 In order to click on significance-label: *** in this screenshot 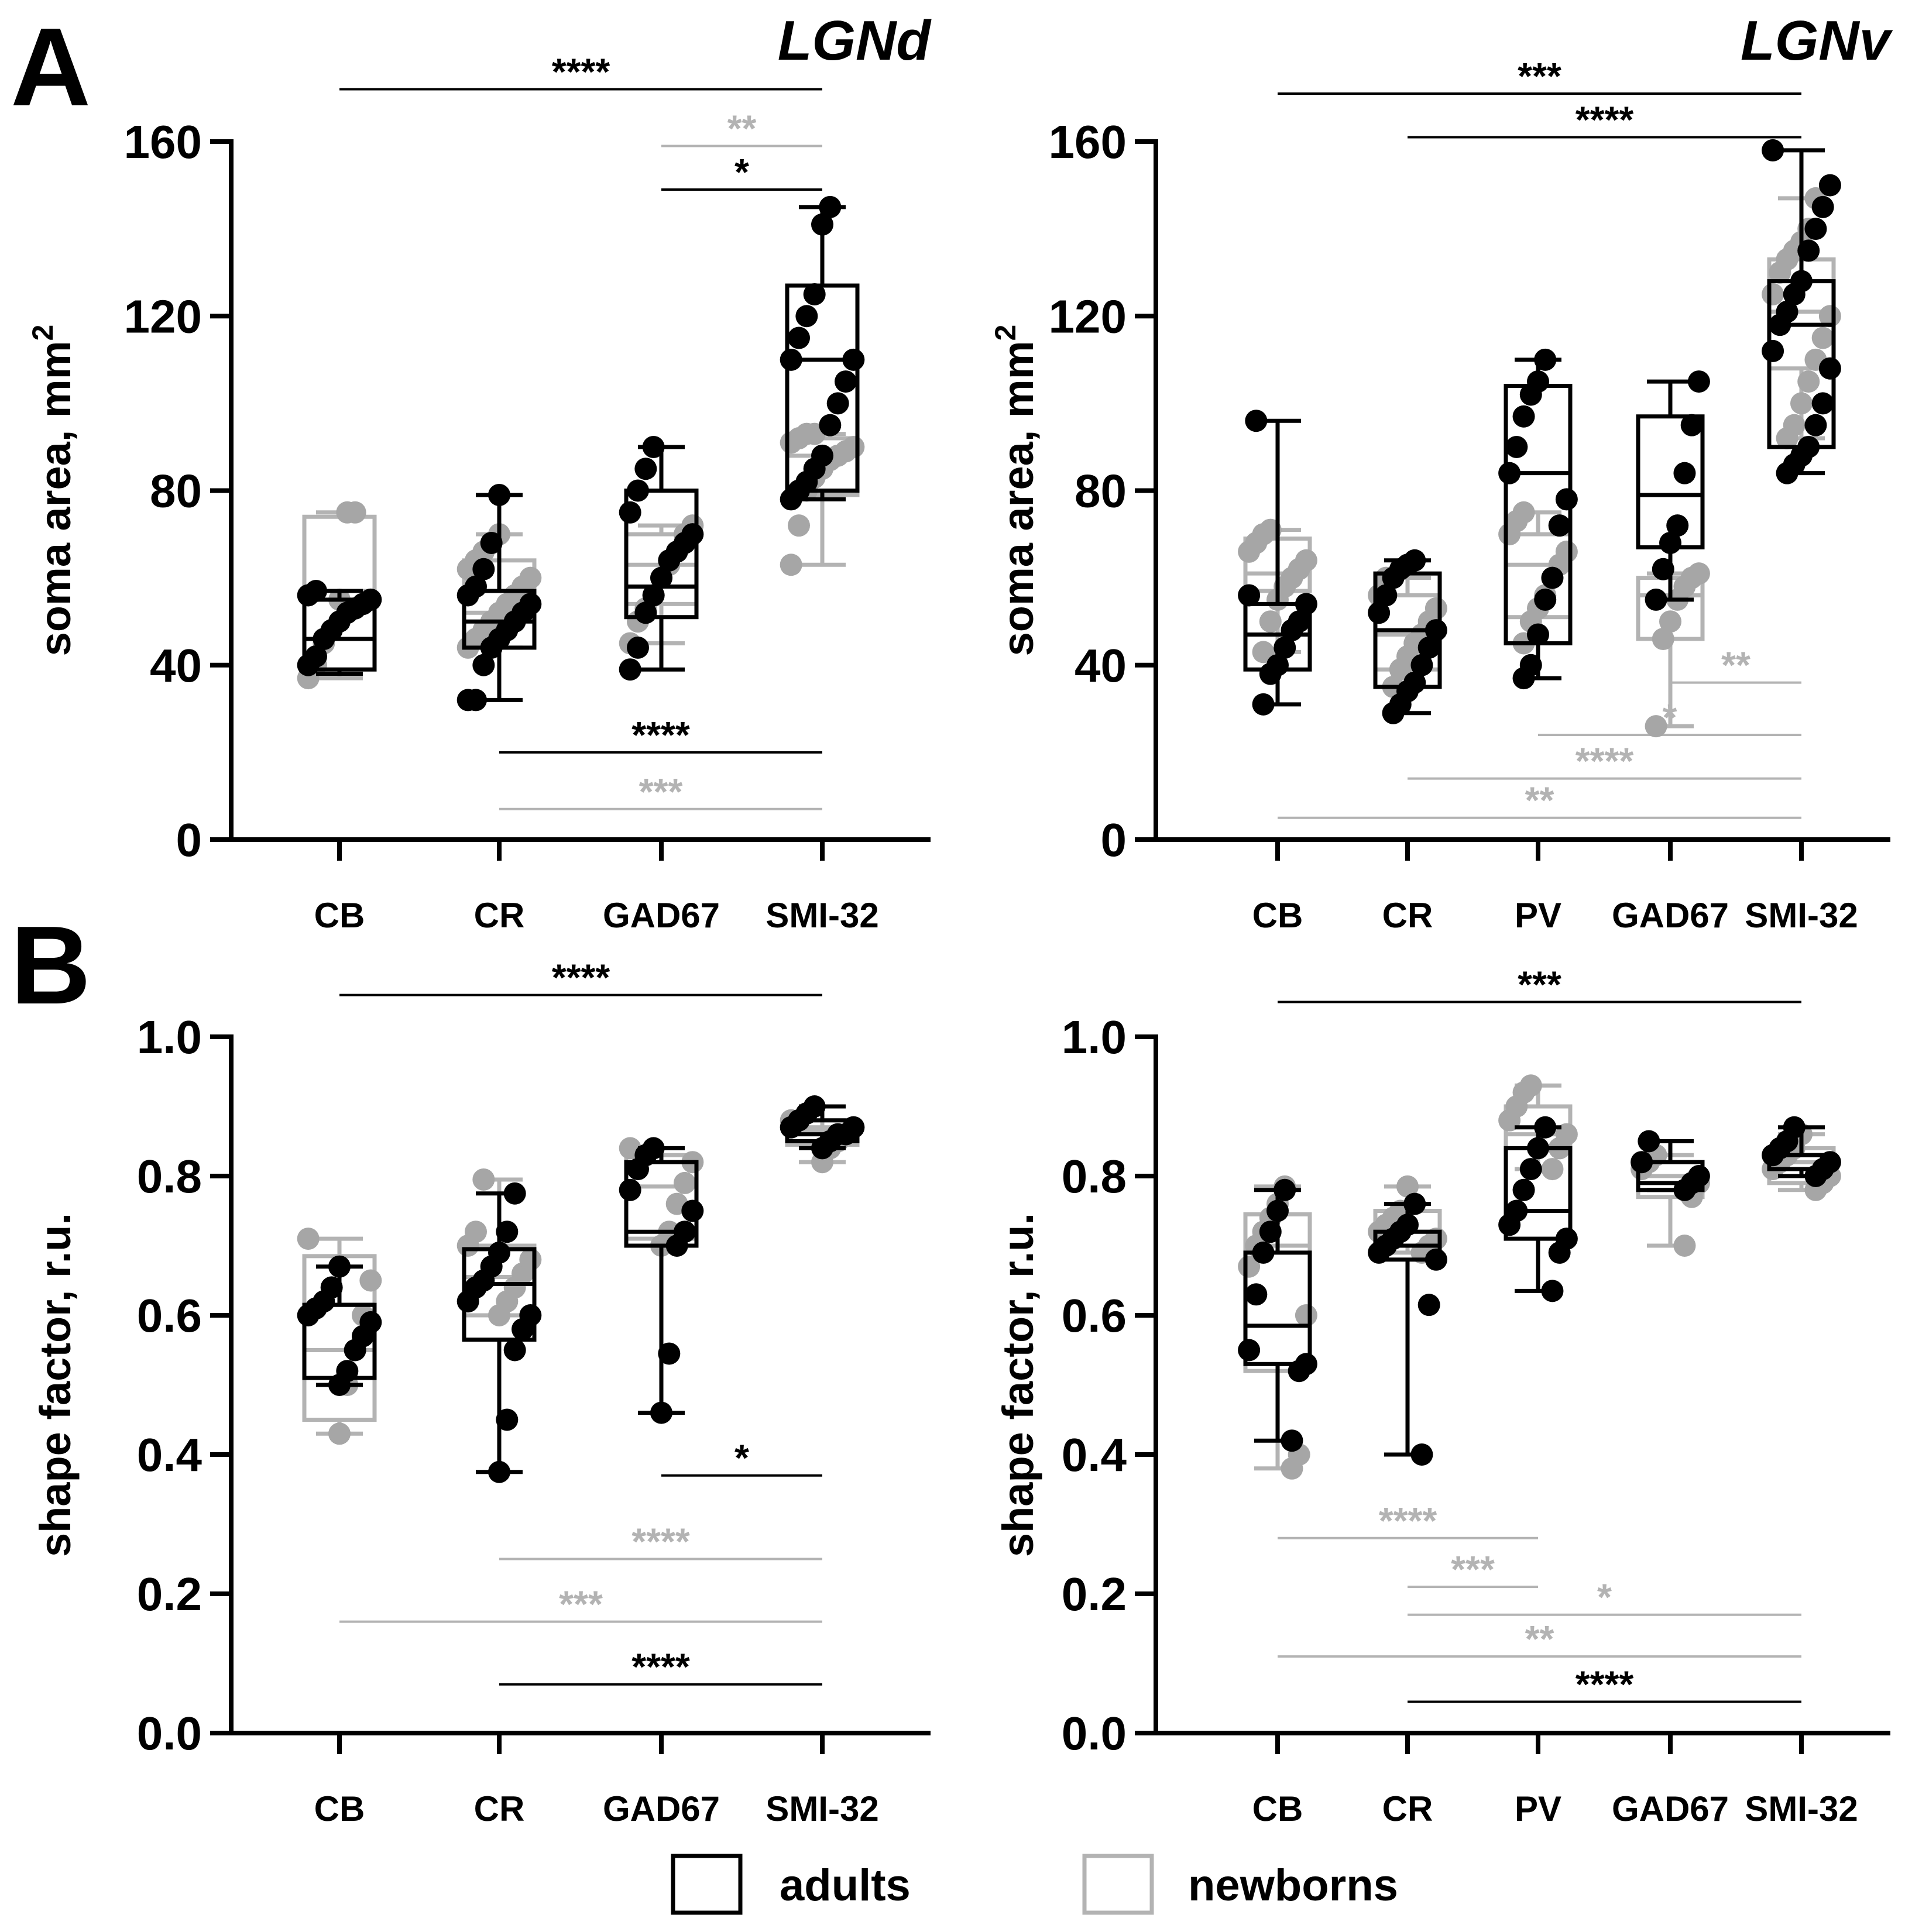, I will do `click(1539, 985)`.